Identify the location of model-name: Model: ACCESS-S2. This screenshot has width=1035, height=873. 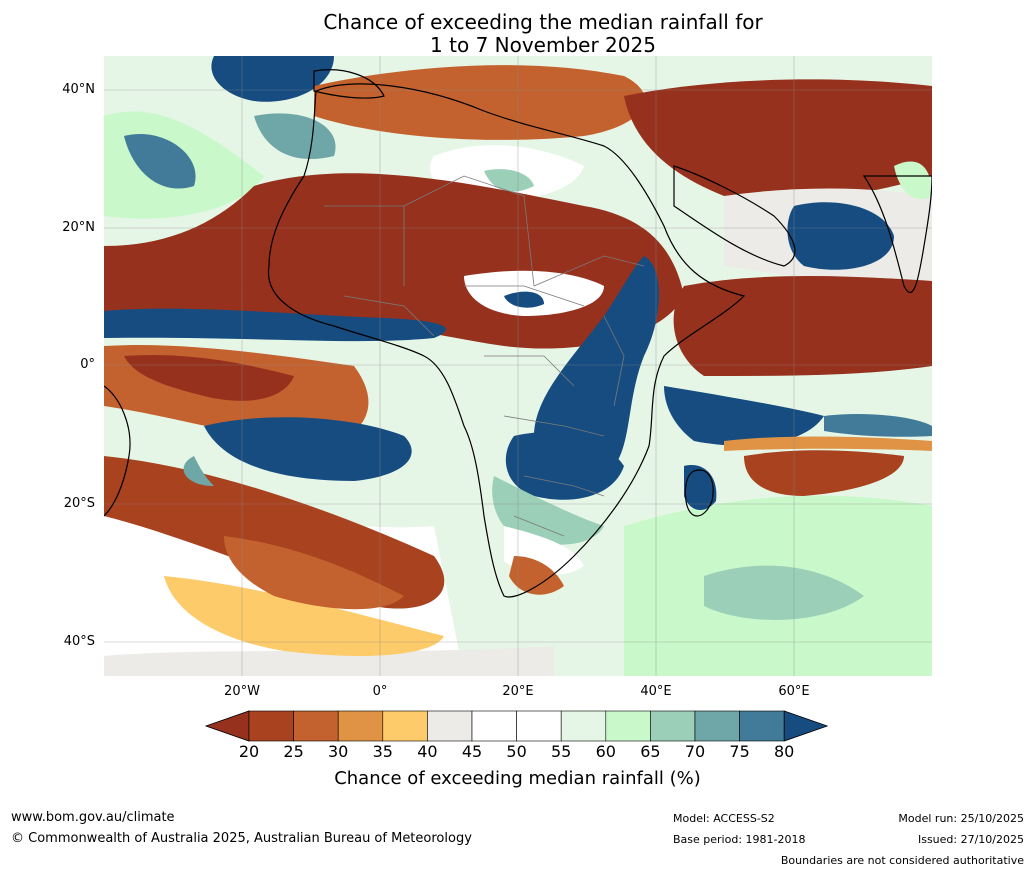
(724, 818).